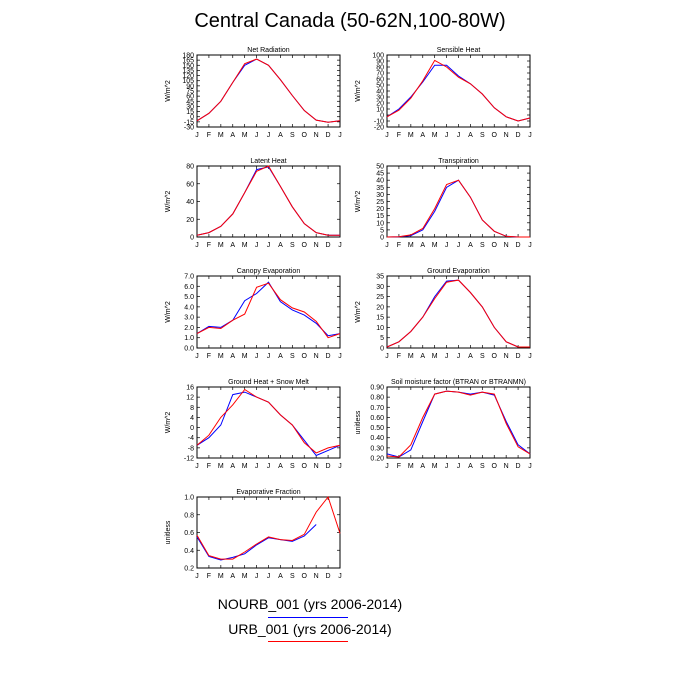 This screenshot has width=700, height=700. What do you see at coordinates (458, 161) in the screenshot?
I see `panel-title: Transpiration` at bounding box center [458, 161].